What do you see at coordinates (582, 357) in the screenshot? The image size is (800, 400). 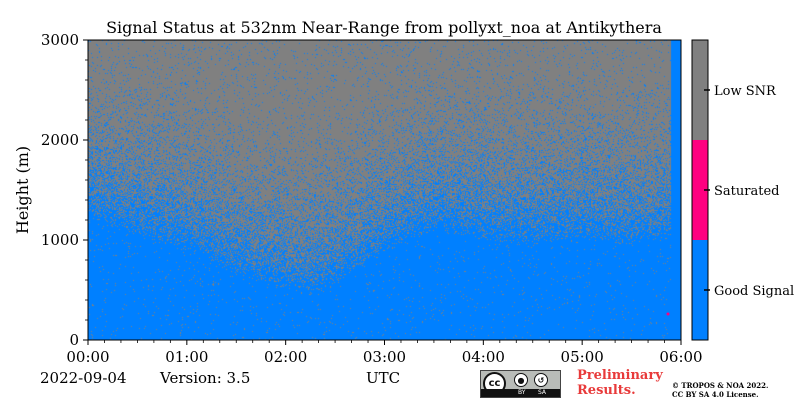 I see `x-tick-label: 05:00` at bounding box center [582, 357].